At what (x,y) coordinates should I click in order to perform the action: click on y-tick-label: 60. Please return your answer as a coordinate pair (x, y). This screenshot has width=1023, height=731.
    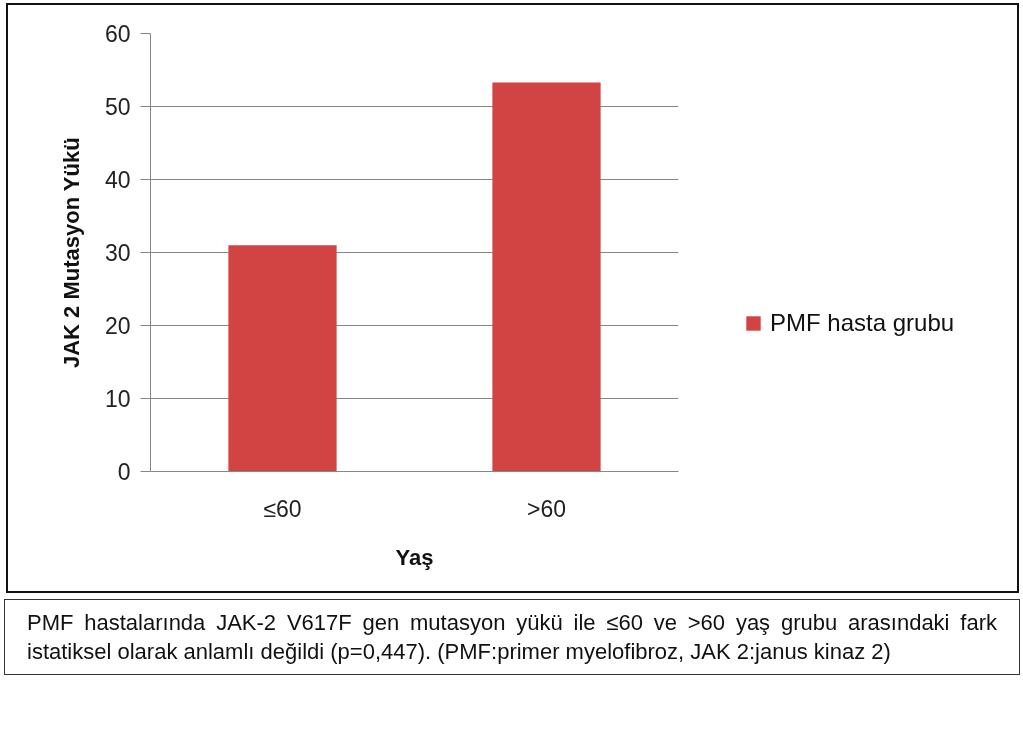
    Looking at the image, I should click on (117, 34).